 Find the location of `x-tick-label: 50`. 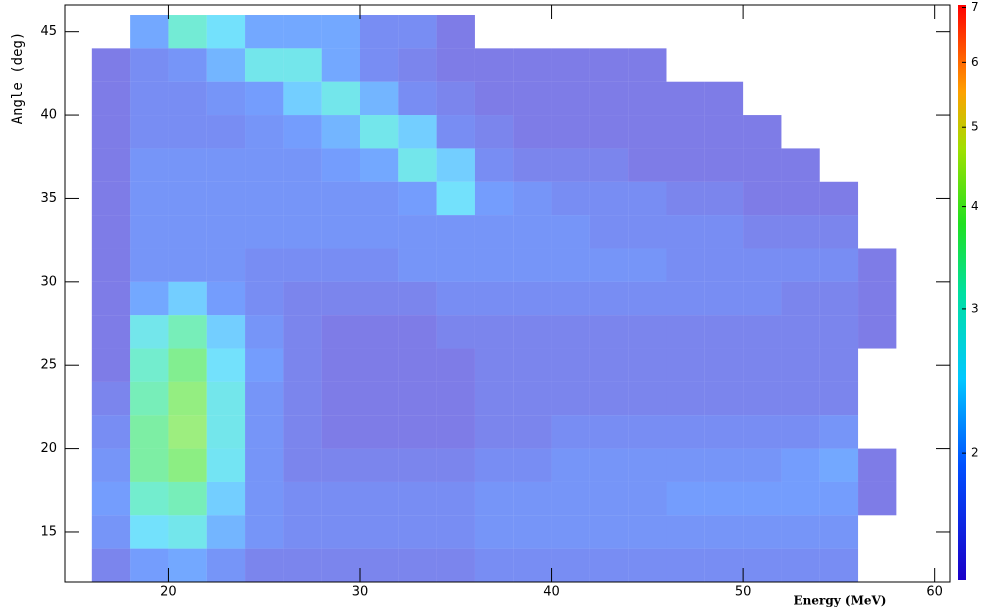

x-tick-label: 50 is located at coordinates (743, 592).